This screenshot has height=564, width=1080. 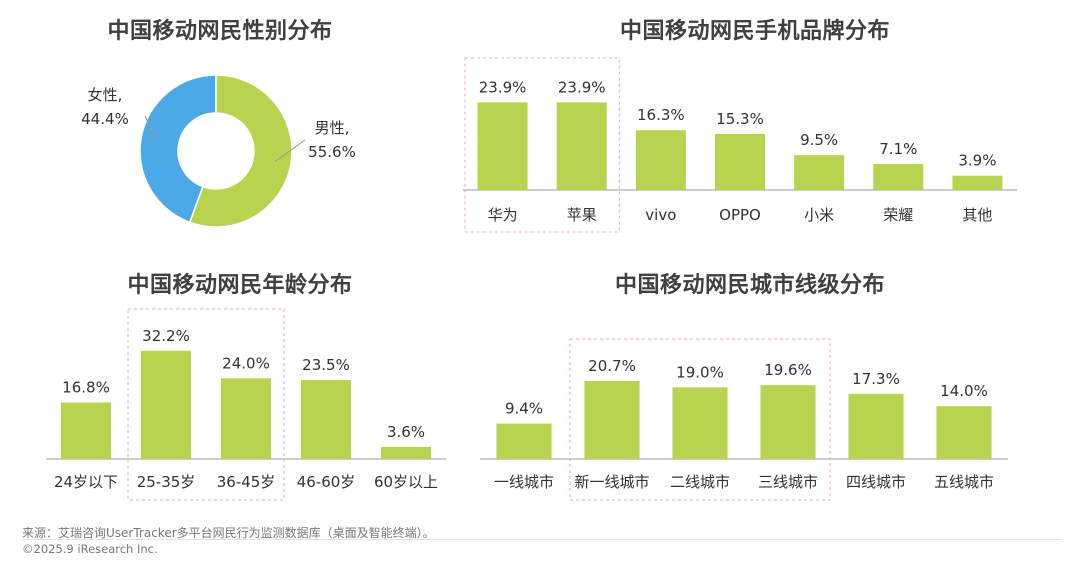 I want to click on bar-value-label-1: 20.7%, so click(x=612, y=366).